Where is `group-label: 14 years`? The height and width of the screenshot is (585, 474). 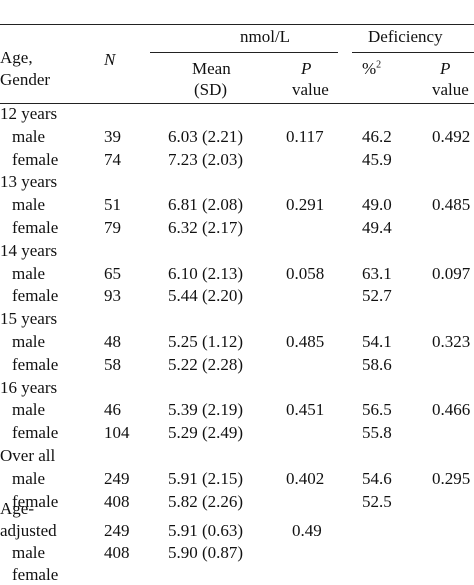
group-label: 14 years is located at coordinates (29, 250).